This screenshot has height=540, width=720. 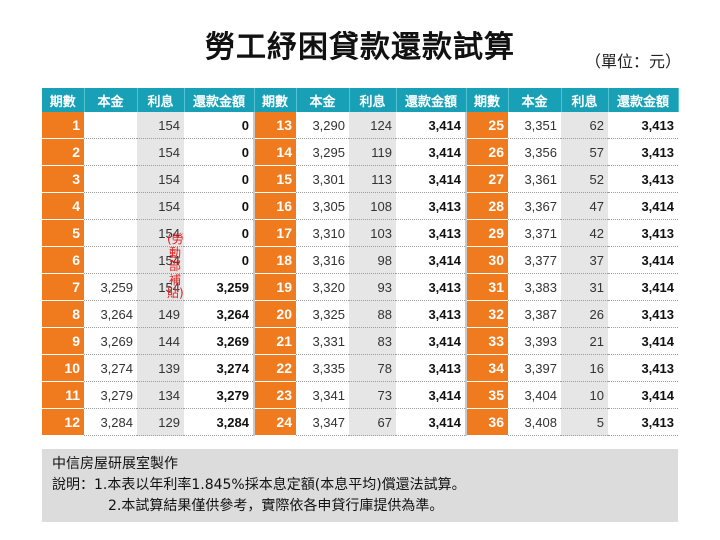 What do you see at coordinates (63, 179) in the screenshot?
I see `cell-period: 3` at bounding box center [63, 179].